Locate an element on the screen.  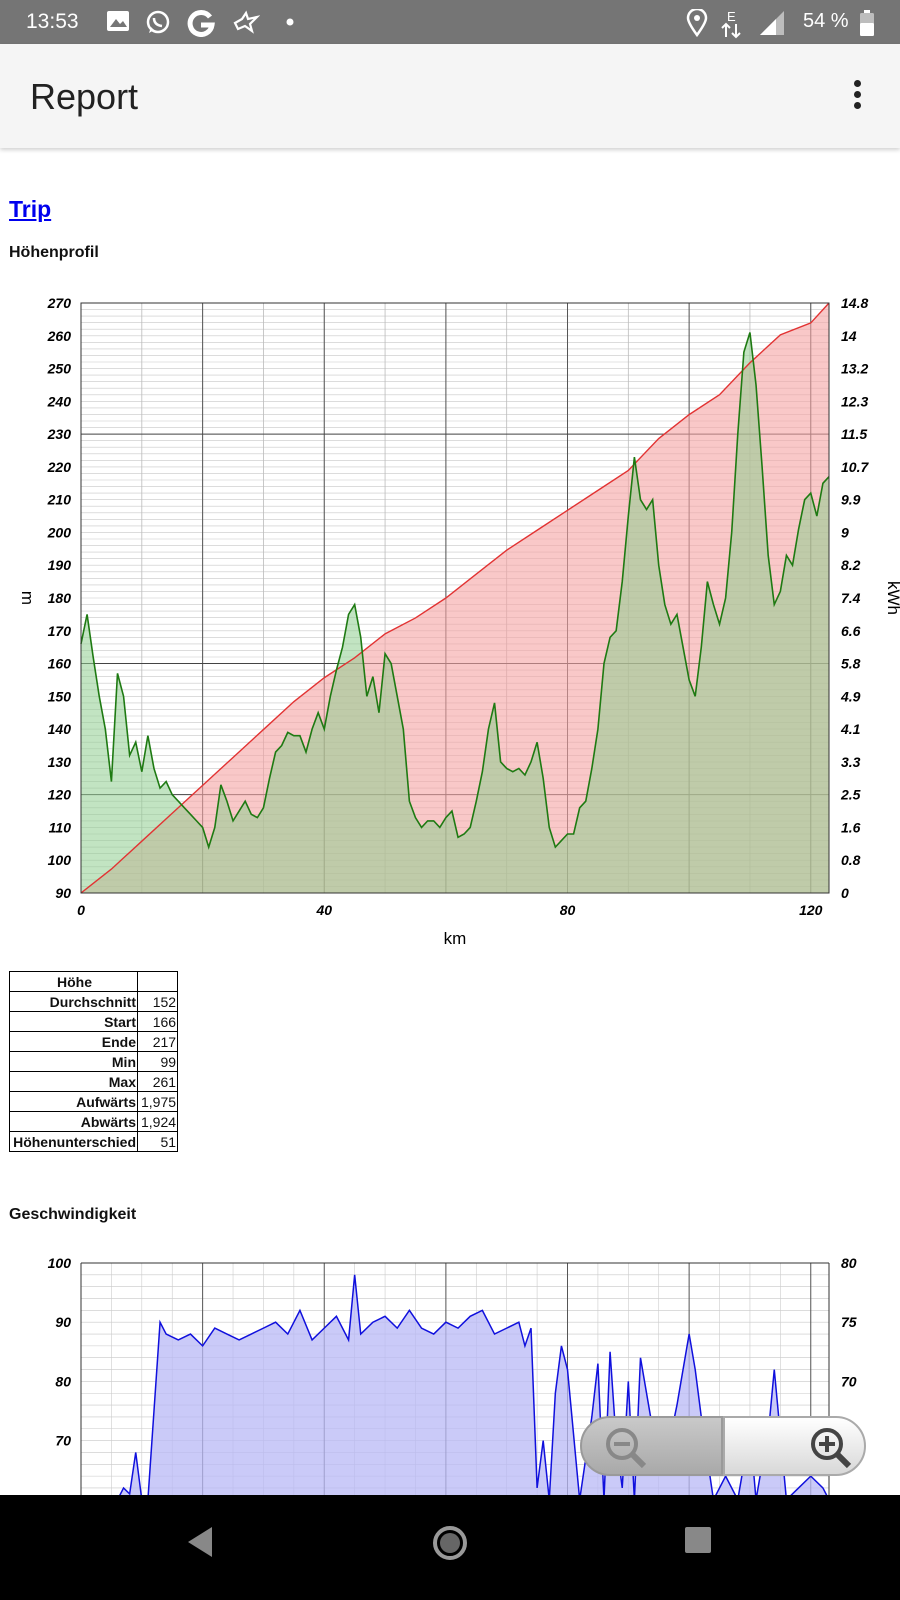
x-tick-label: 120 is located at coordinates (811, 910).